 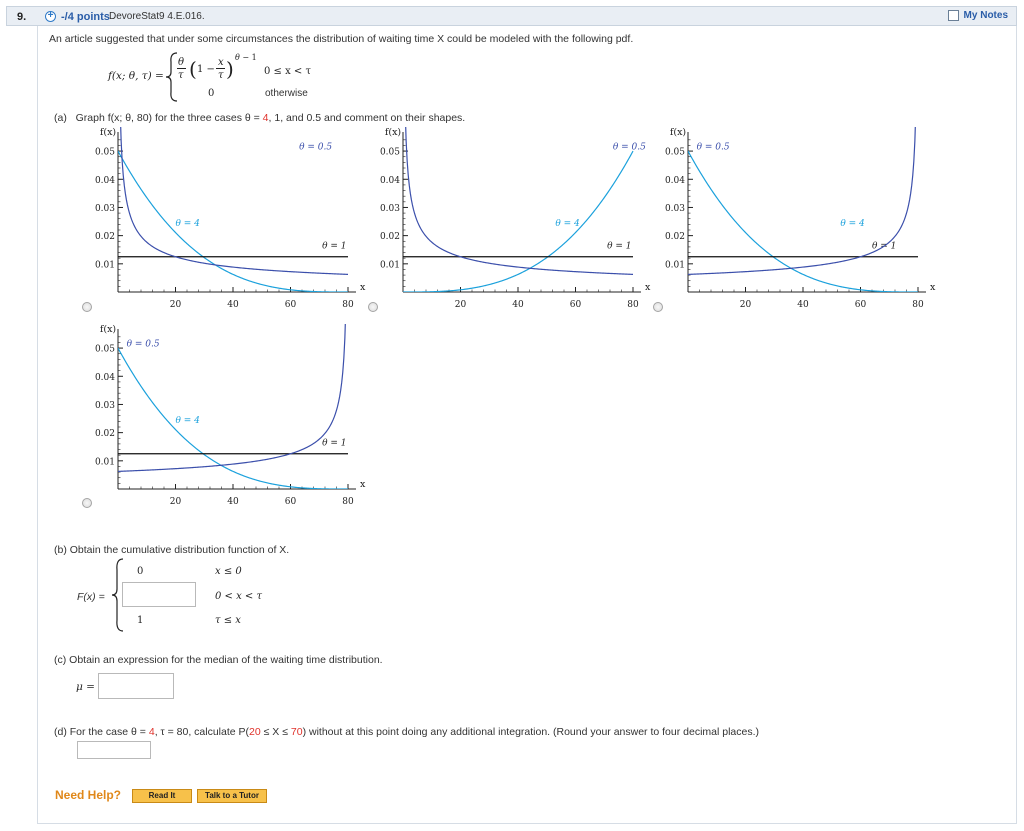 What do you see at coordinates (22, 17) in the screenshot?
I see `question-number: 9.` at bounding box center [22, 17].